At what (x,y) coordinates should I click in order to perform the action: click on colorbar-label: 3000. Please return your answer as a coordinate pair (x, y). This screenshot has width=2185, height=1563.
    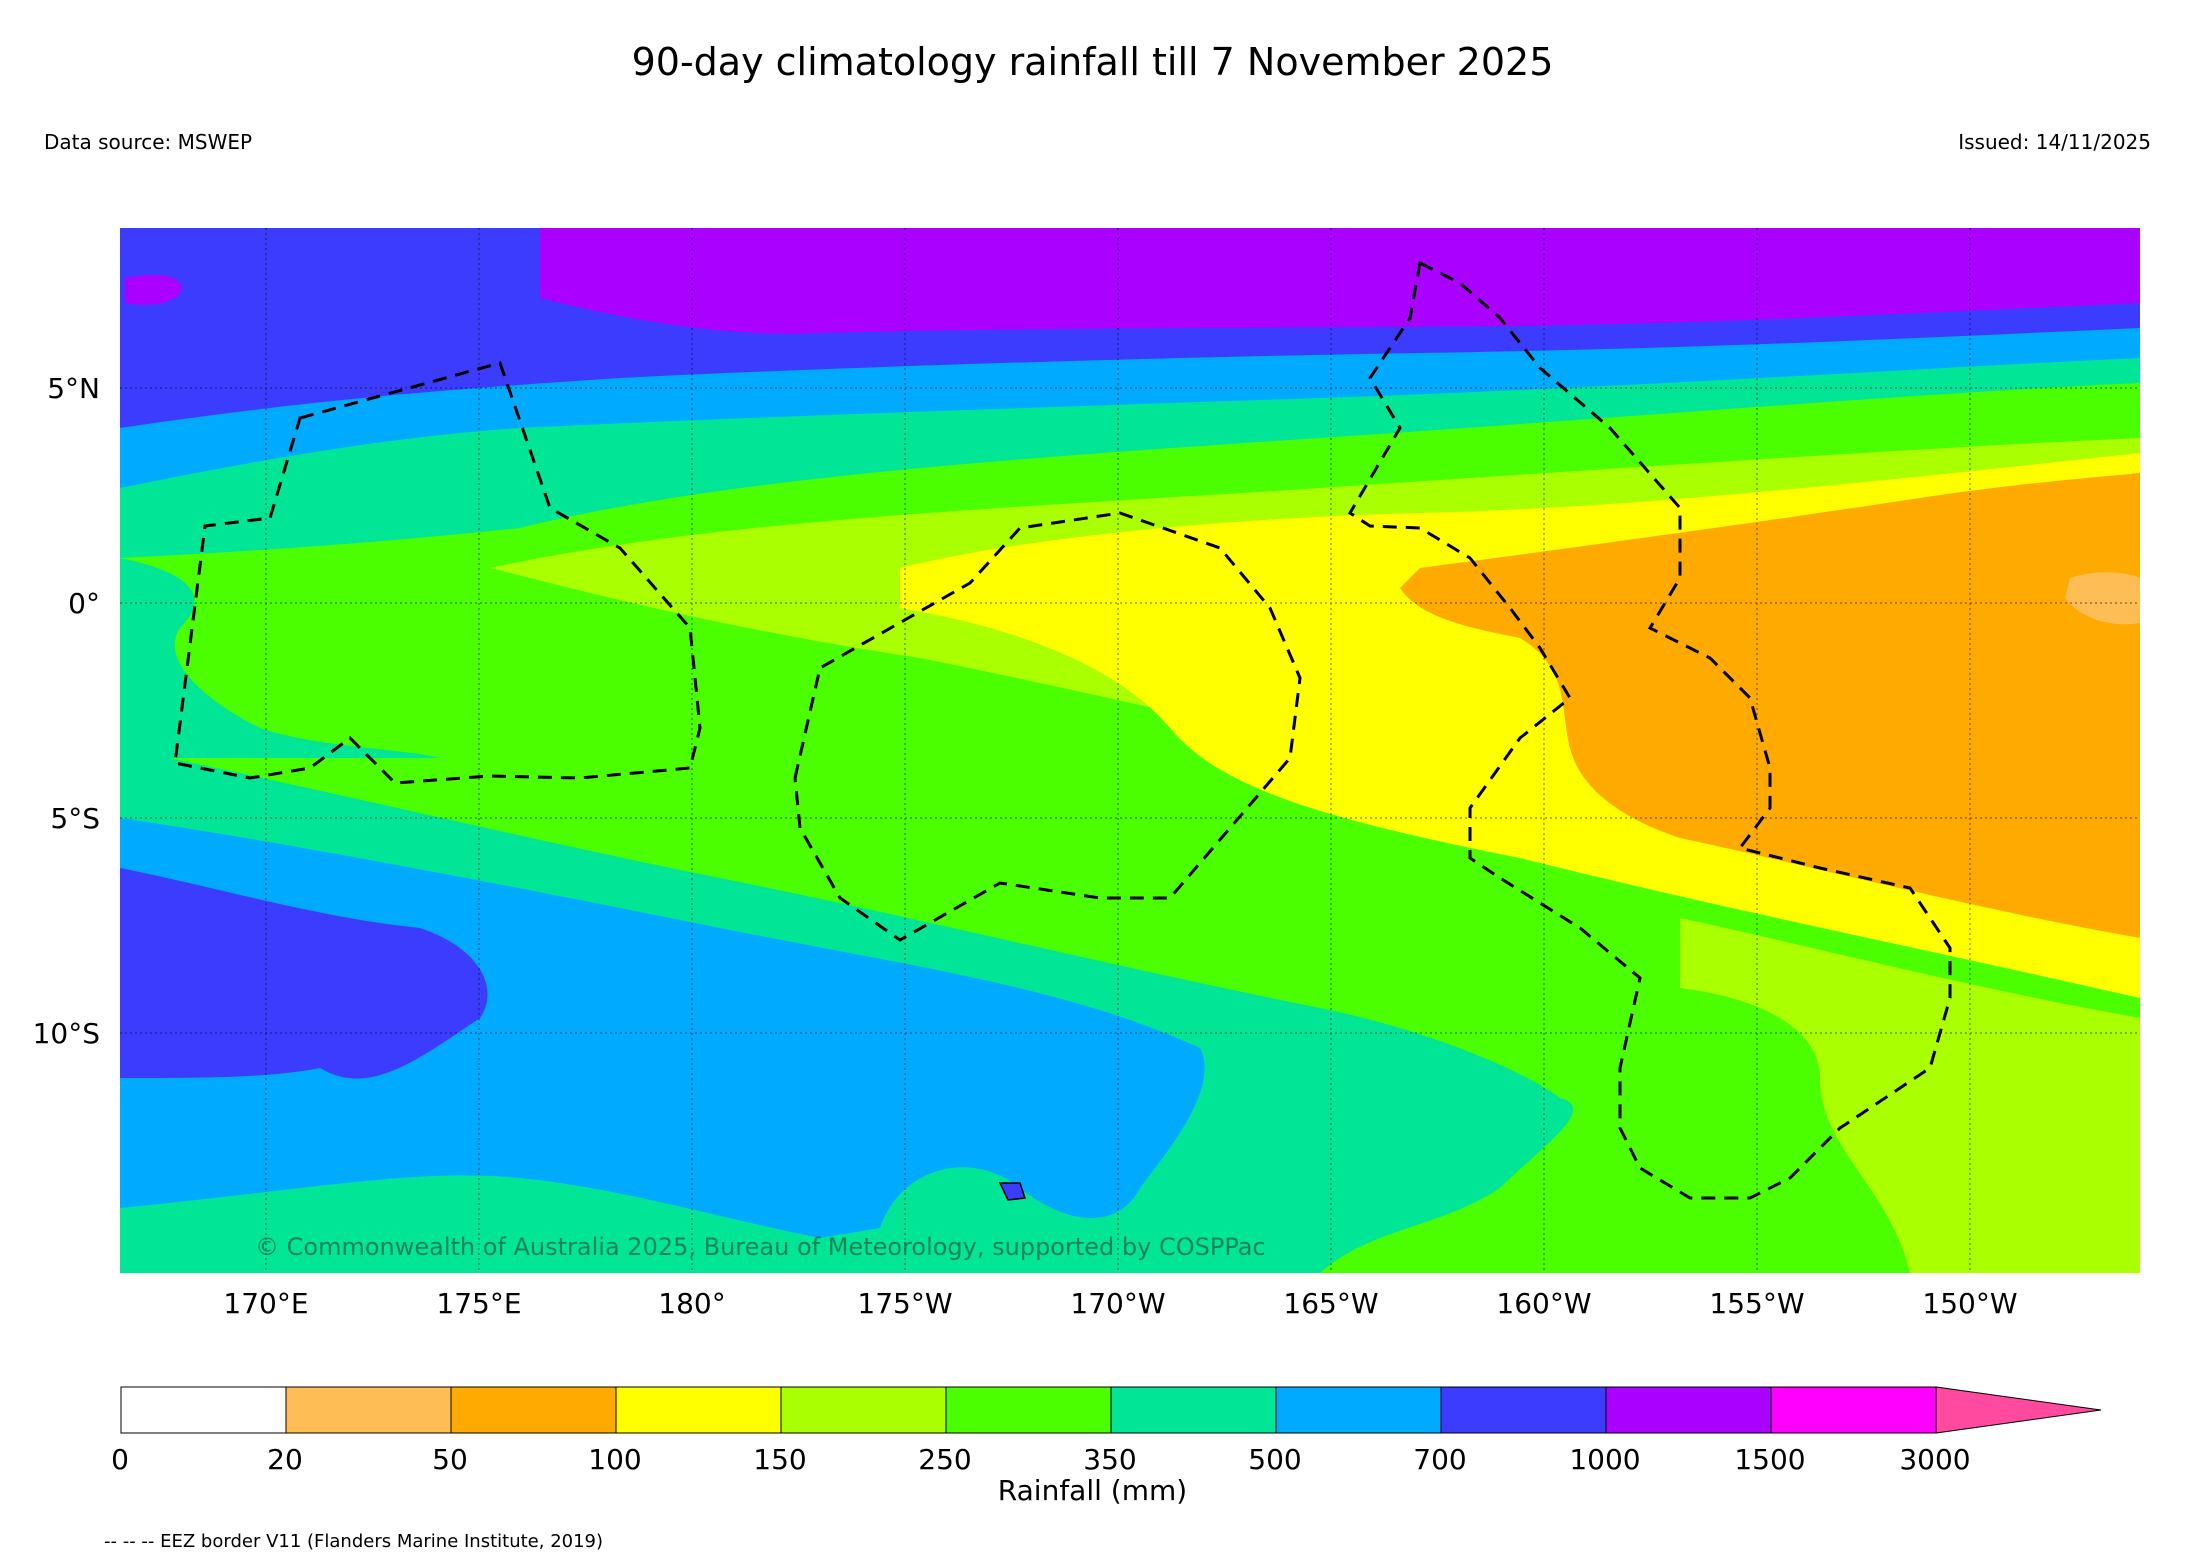
    Looking at the image, I should click on (1935, 1459).